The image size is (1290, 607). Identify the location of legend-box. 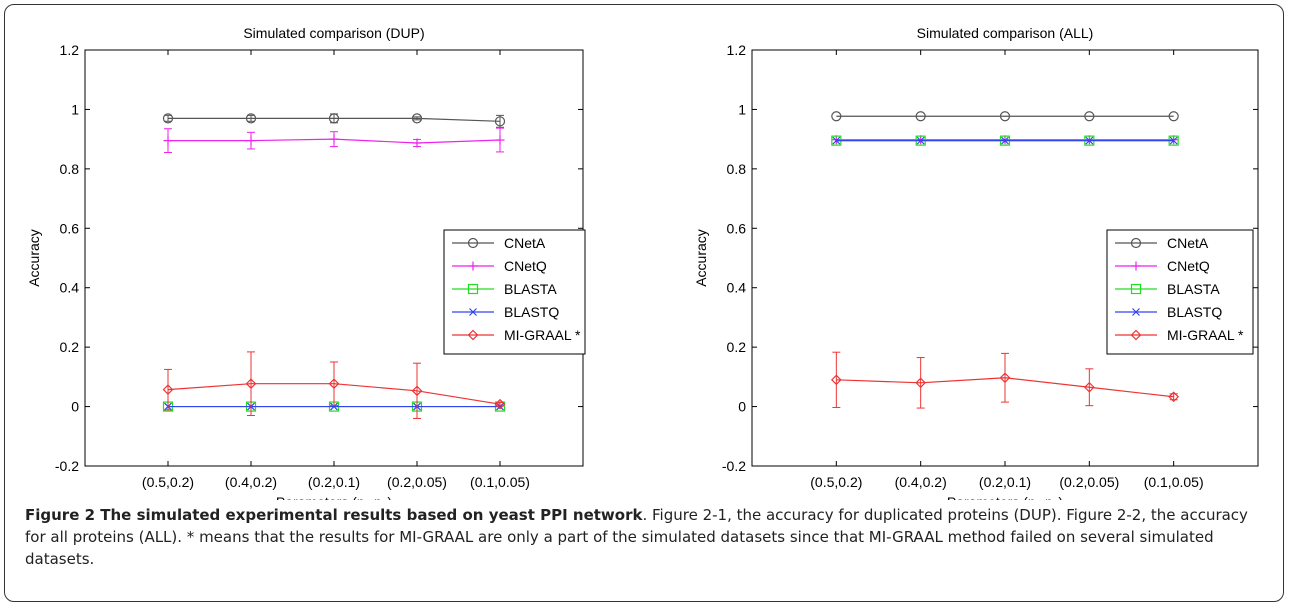
(514, 292).